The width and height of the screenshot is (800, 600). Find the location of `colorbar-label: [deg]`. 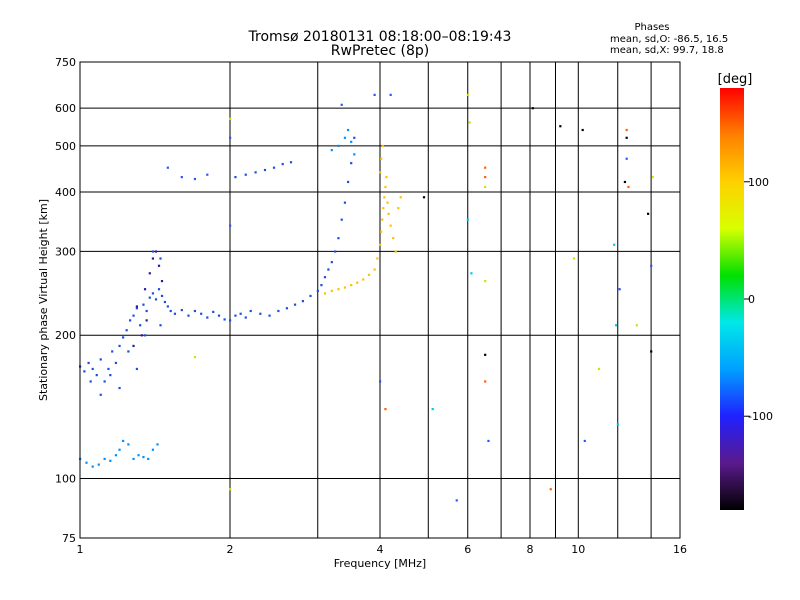

colorbar-label: [deg] is located at coordinates (735, 79).